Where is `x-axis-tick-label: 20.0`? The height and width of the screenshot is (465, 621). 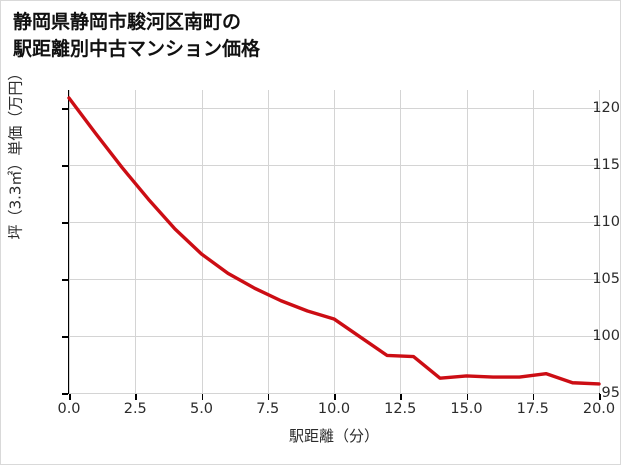 x-axis-tick-label: 20.0 is located at coordinates (599, 409).